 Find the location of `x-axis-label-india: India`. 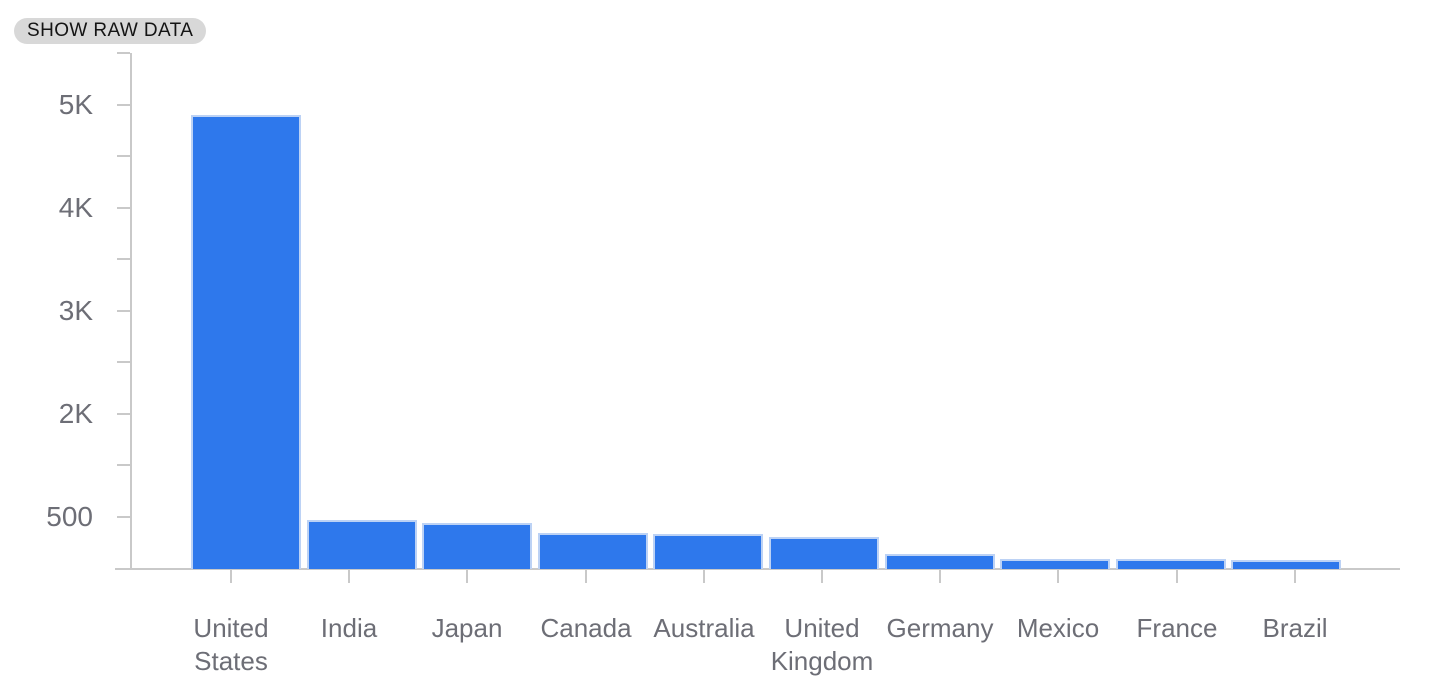

x-axis-label-india: India is located at coordinates (349, 628).